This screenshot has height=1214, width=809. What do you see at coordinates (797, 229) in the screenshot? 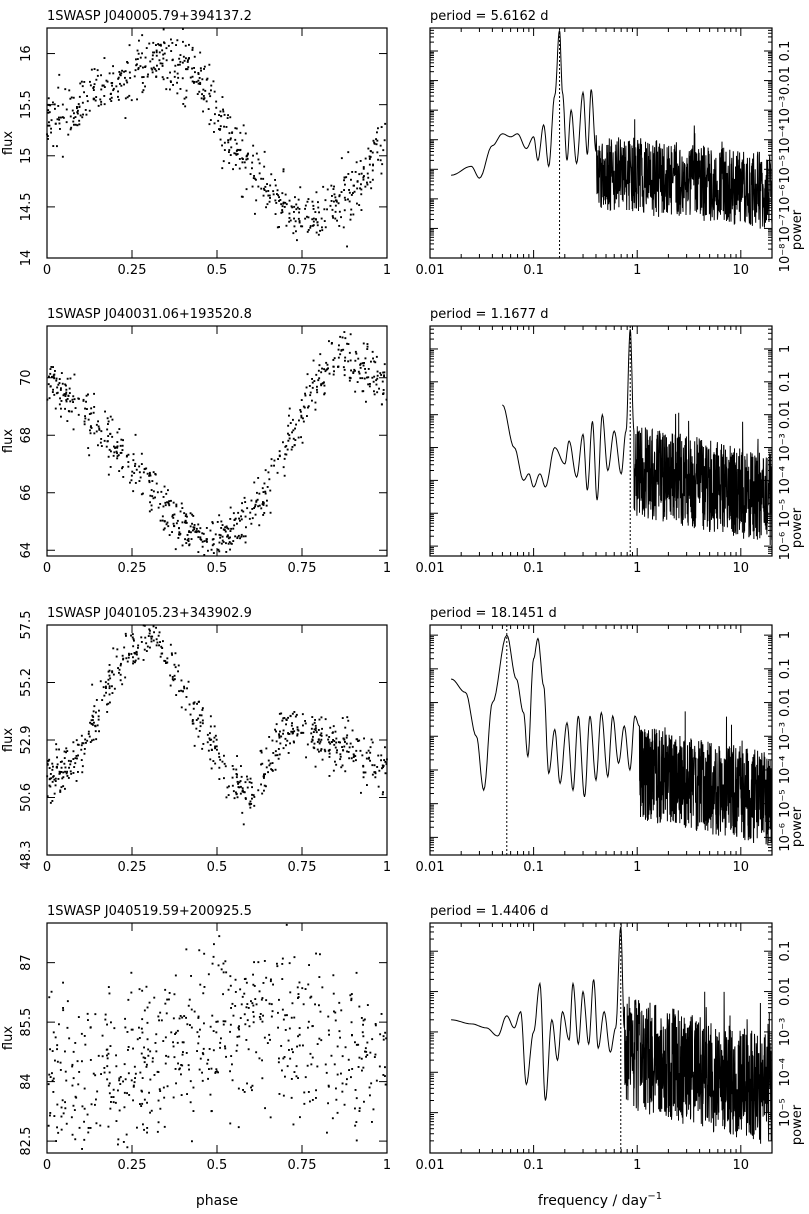
I see `power-axis-label: power` at bounding box center [797, 229].